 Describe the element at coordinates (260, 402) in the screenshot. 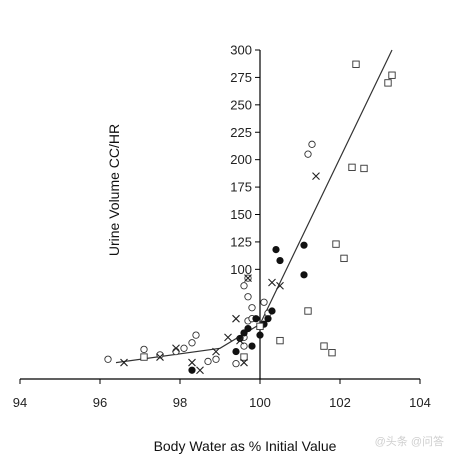

I see `x-tick-label: 100` at that location.